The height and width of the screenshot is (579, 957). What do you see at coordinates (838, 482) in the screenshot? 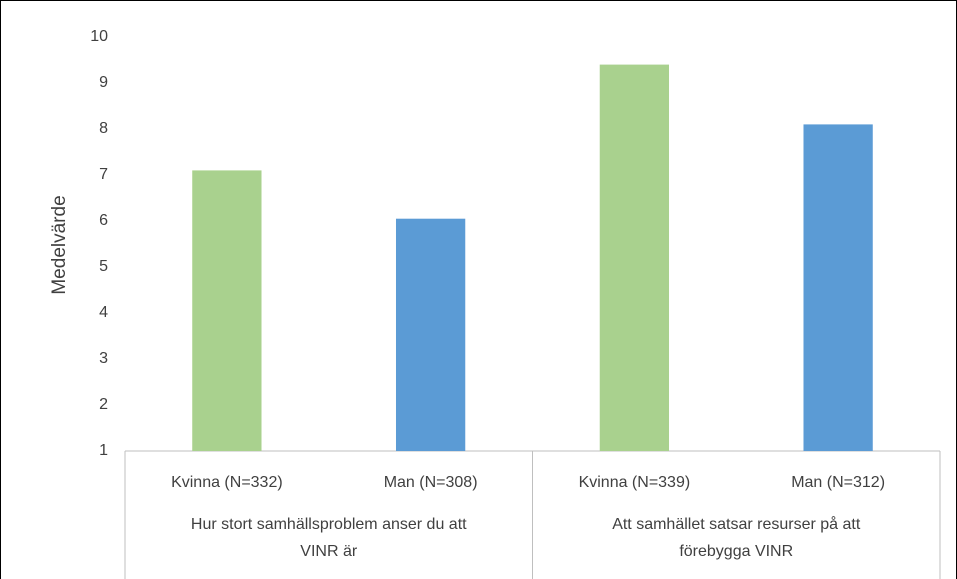
I see `x-tick-label: Man (N=312)` at bounding box center [838, 482].